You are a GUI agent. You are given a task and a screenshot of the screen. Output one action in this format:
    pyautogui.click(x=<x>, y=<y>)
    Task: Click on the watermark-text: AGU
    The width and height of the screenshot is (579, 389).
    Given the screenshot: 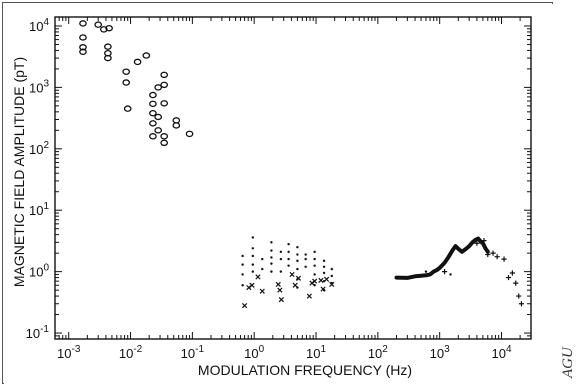 What is the action you would take?
    pyautogui.click(x=568, y=362)
    